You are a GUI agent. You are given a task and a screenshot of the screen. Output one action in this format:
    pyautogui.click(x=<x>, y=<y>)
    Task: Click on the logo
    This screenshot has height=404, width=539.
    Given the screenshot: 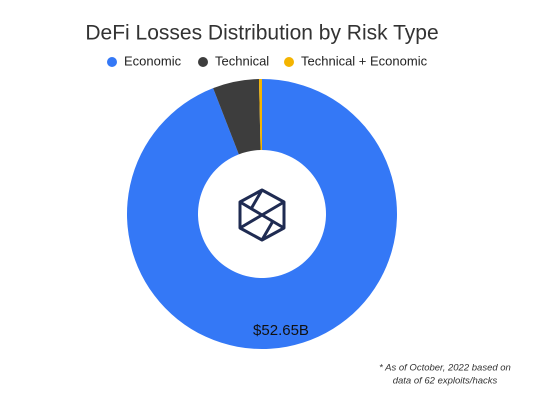 What is the action you would take?
    pyautogui.click(x=262, y=215)
    